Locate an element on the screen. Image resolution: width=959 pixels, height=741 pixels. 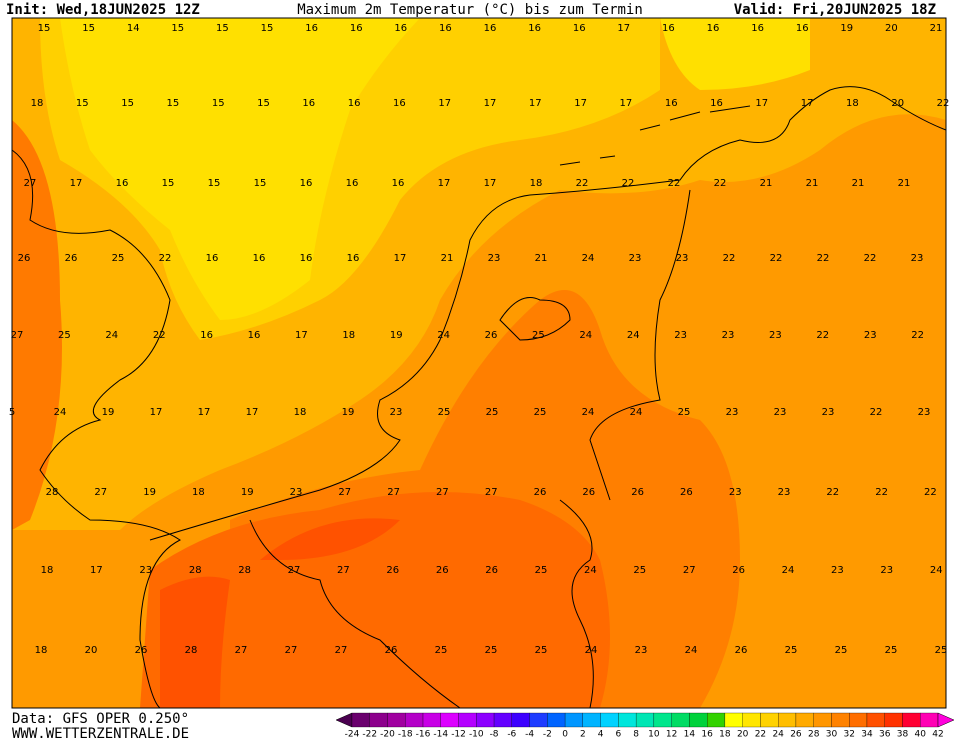
colorbar-label: 18 is located at coordinates (725, 735).